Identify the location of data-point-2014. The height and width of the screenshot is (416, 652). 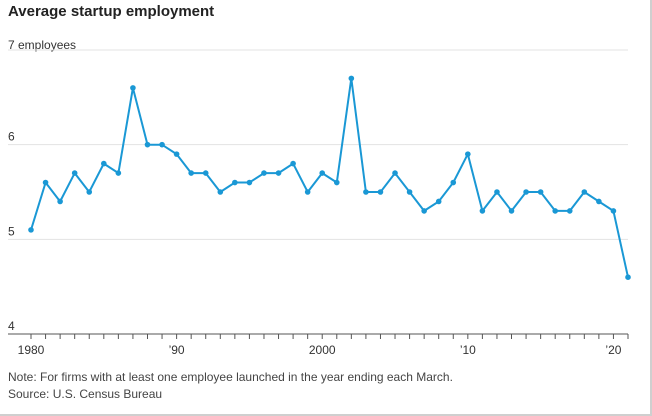
(526, 192).